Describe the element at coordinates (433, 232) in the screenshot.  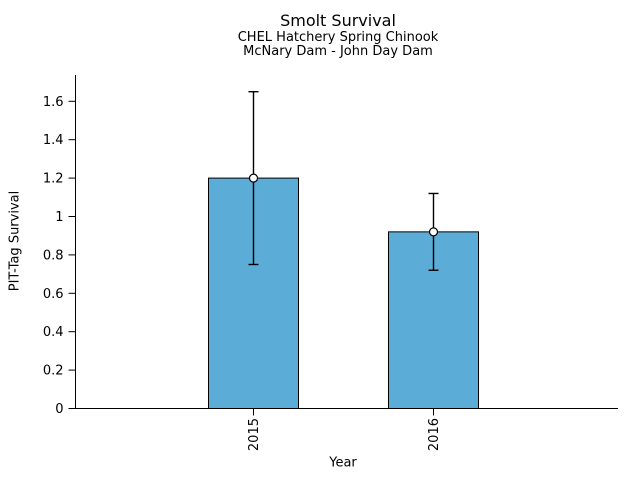
I see `mean-marker-2016` at that location.